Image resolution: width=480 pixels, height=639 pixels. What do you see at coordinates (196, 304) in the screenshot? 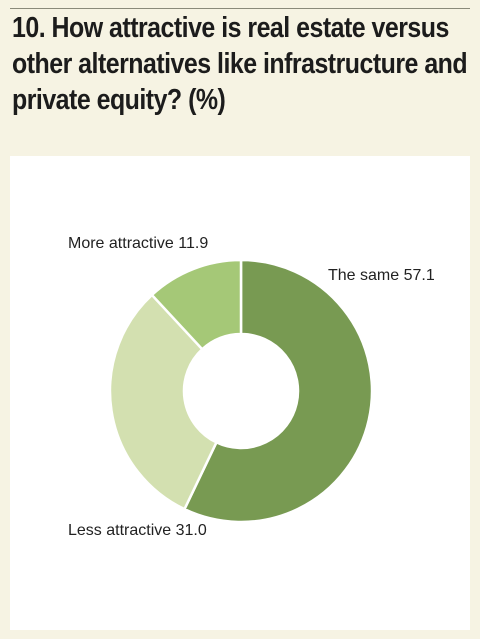
I see `donut-slice-more-attractive` at bounding box center [196, 304].